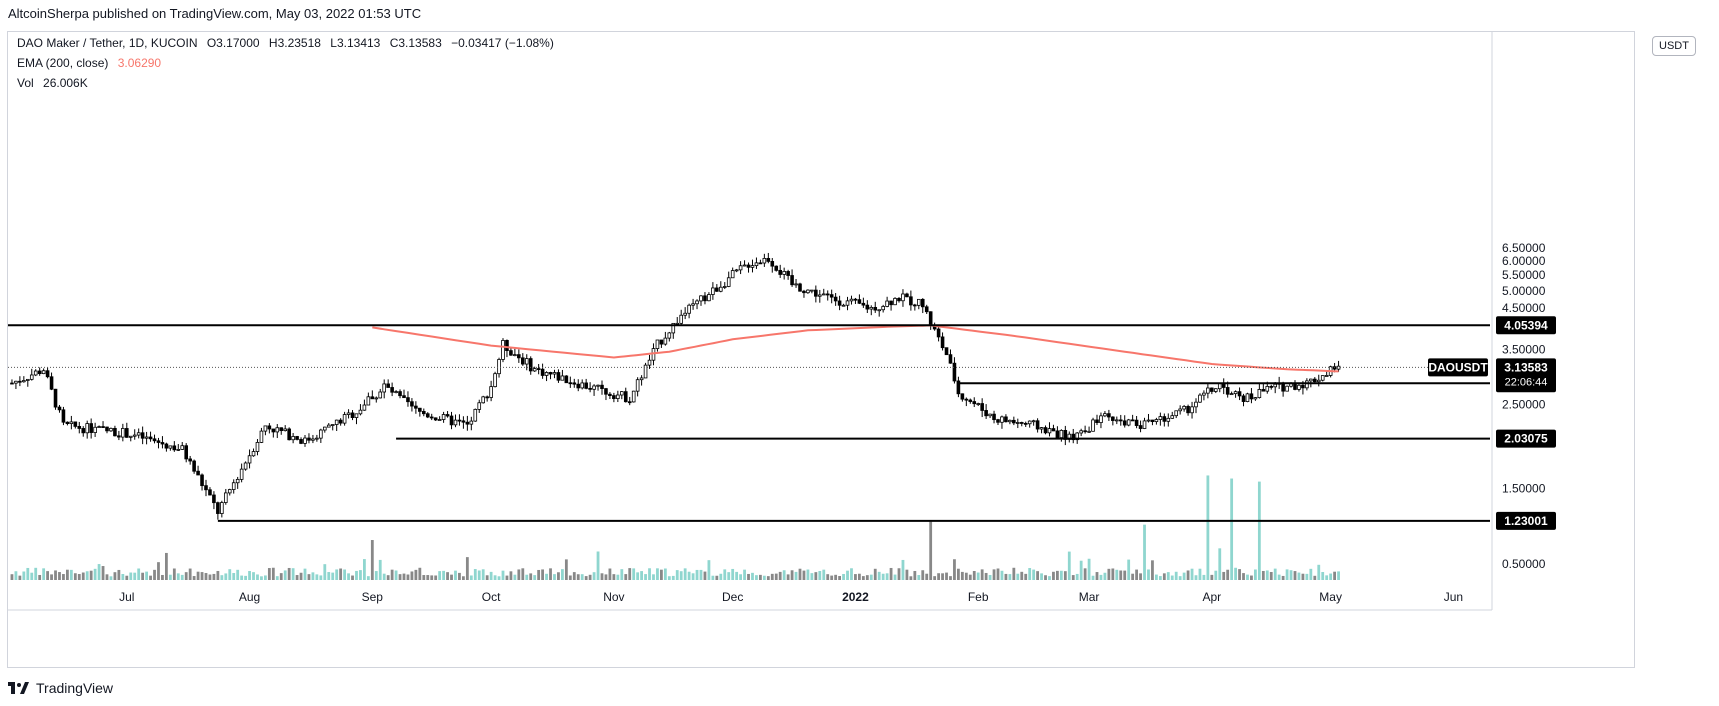 This screenshot has height=706, width=1719. Describe the element at coordinates (1674, 46) in the screenshot. I see `currency-button: USDT` at that location.